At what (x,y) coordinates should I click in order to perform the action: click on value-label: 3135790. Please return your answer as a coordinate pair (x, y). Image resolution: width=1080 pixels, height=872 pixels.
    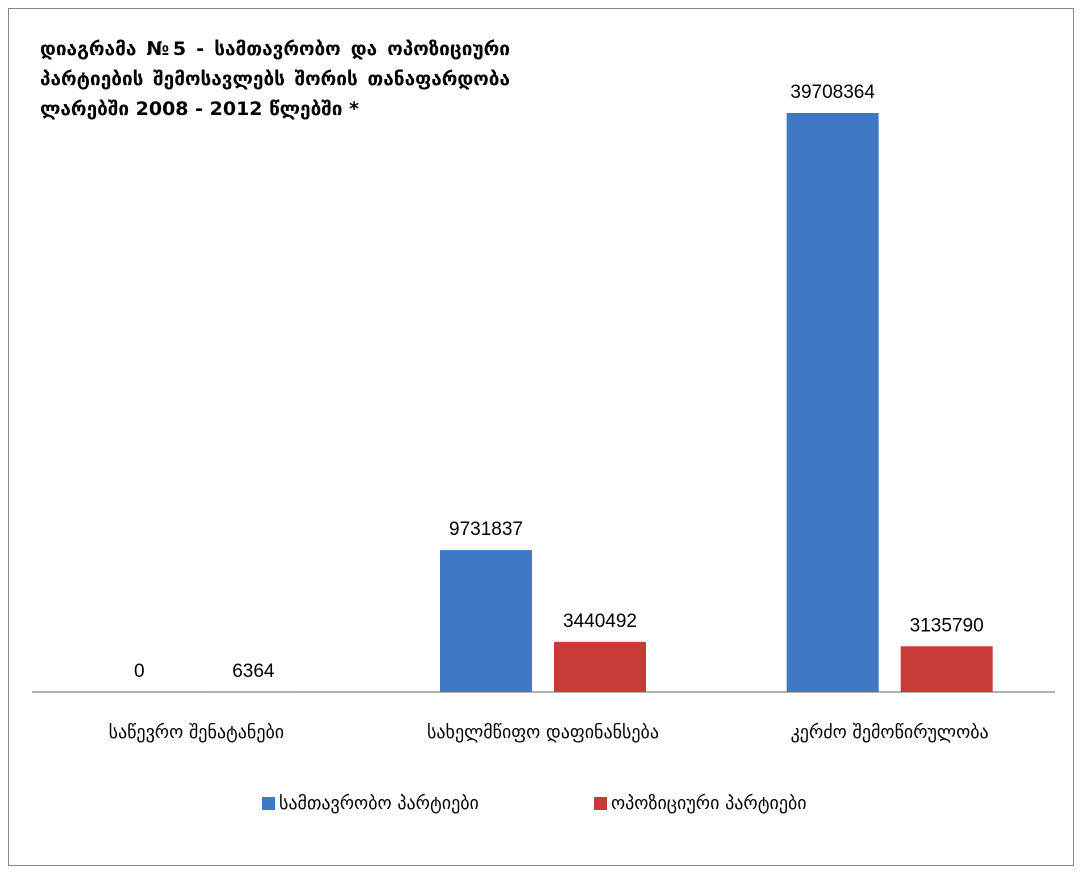
    Looking at the image, I should click on (947, 625).